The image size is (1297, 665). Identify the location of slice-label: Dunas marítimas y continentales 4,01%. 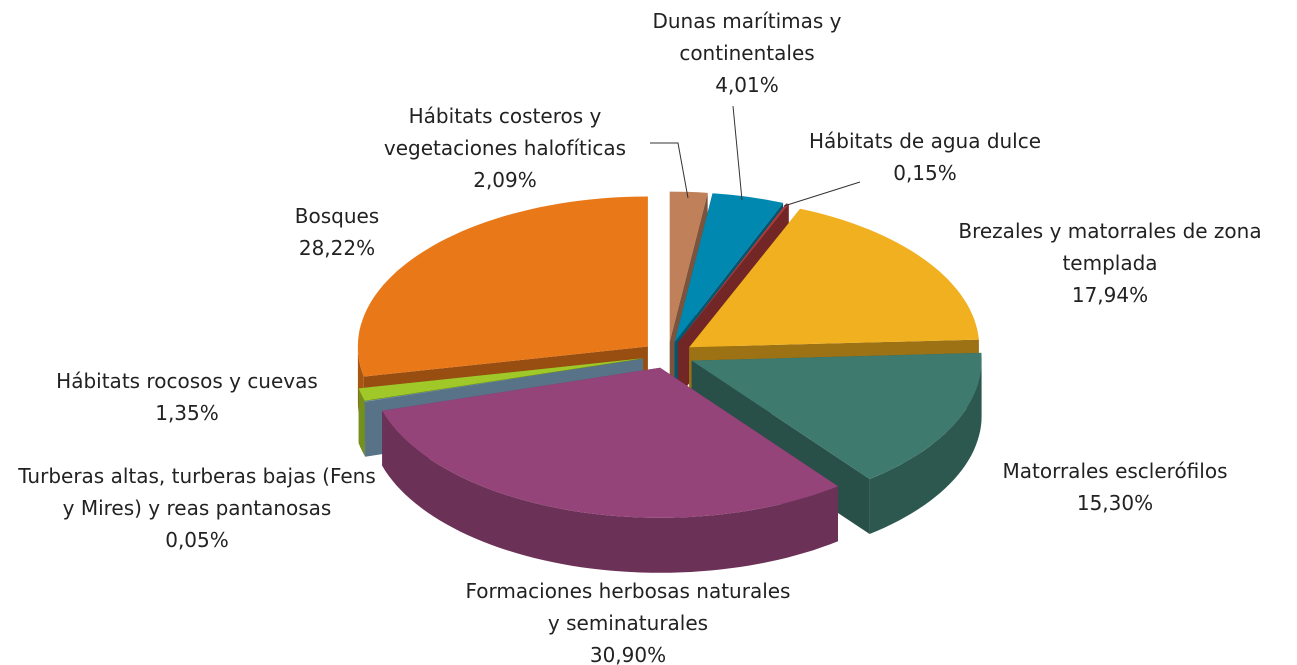
(747, 53).